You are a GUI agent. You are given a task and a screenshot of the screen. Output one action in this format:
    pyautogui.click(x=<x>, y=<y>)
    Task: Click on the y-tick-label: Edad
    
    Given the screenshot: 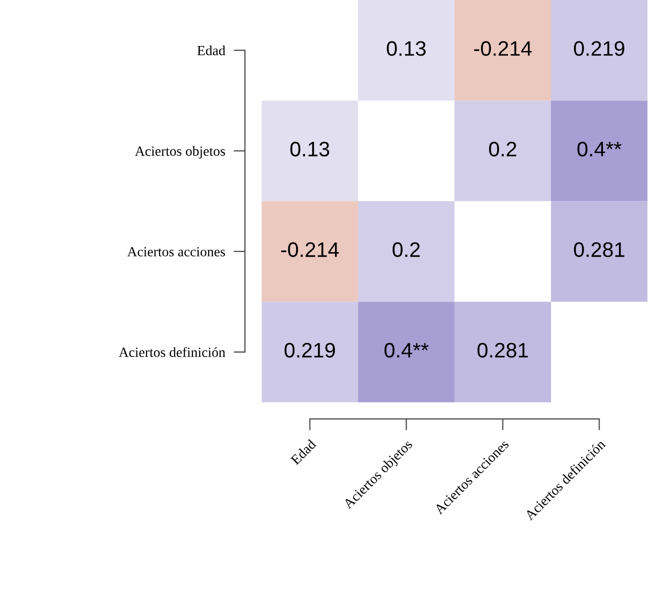 What is the action you would take?
    pyautogui.click(x=211, y=50)
    